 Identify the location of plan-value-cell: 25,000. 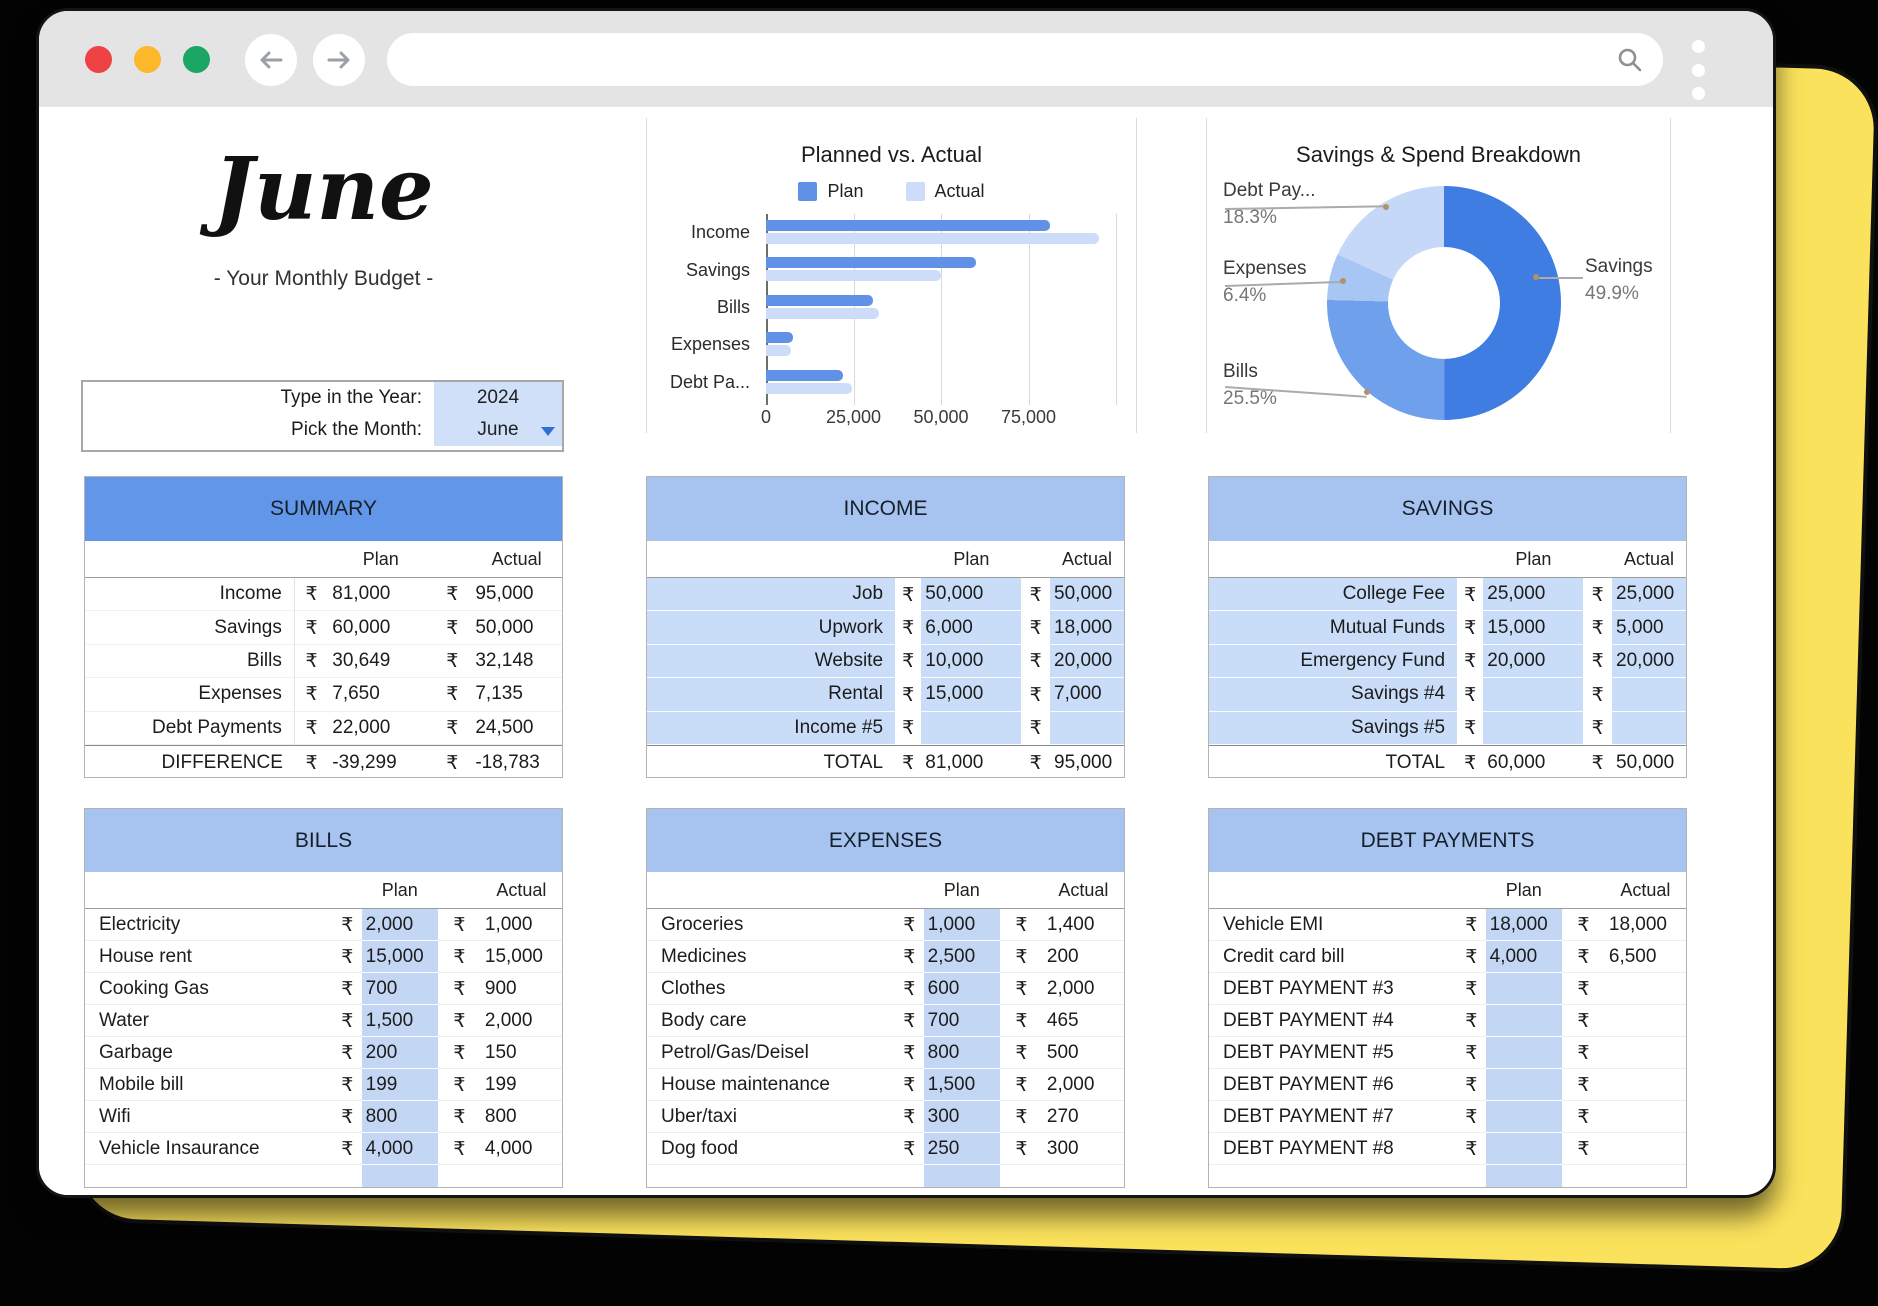
(1533, 595).